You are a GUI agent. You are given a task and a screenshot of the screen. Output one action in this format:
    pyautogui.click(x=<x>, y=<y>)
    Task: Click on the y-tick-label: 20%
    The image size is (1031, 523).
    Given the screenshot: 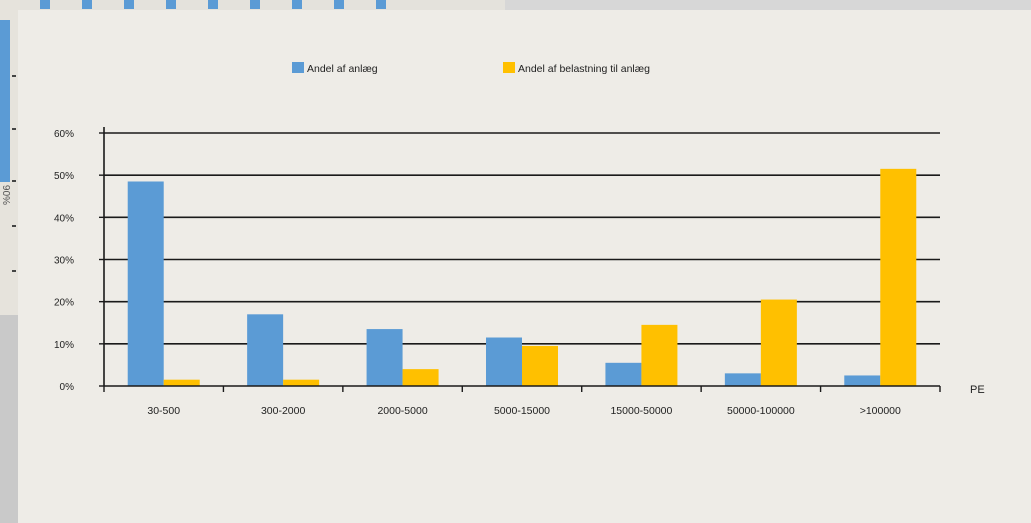 What is the action you would take?
    pyautogui.click(x=64, y=303)
    